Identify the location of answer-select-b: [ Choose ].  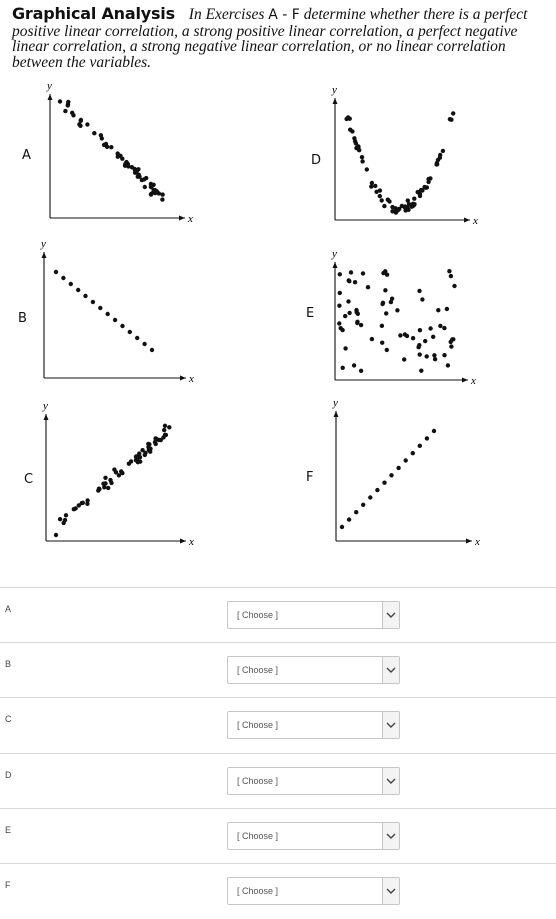
(313, 670).